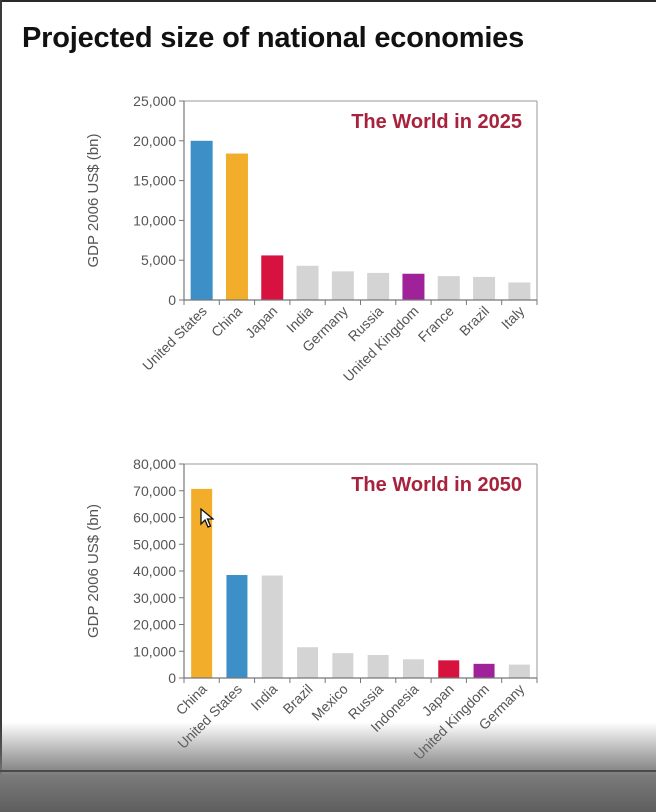  What do you see at coordinates (328, 1) in the screenshot?
I see `window-top-border` at bounding box center [328, 1].